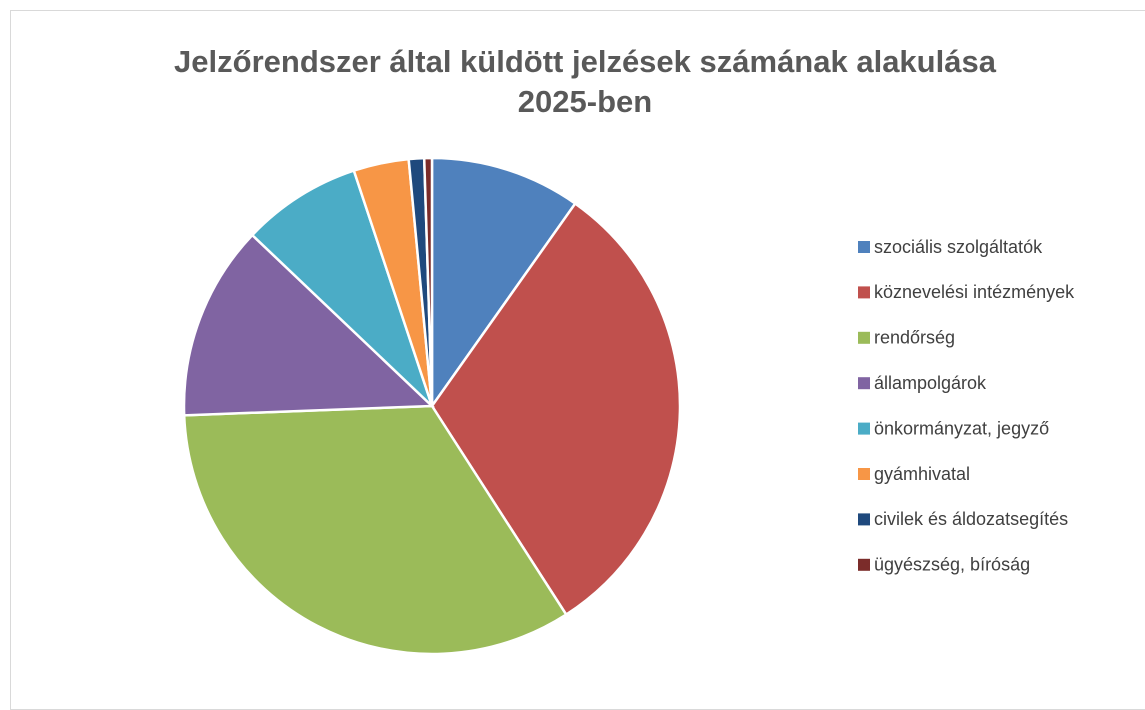 The width and height of the screenshot is (1145, 710). What do you see at coordinates (961, 428) in the screenshot?
I see `legend-label: önkormányzat, jegyző` at bounding box center [961, 428].